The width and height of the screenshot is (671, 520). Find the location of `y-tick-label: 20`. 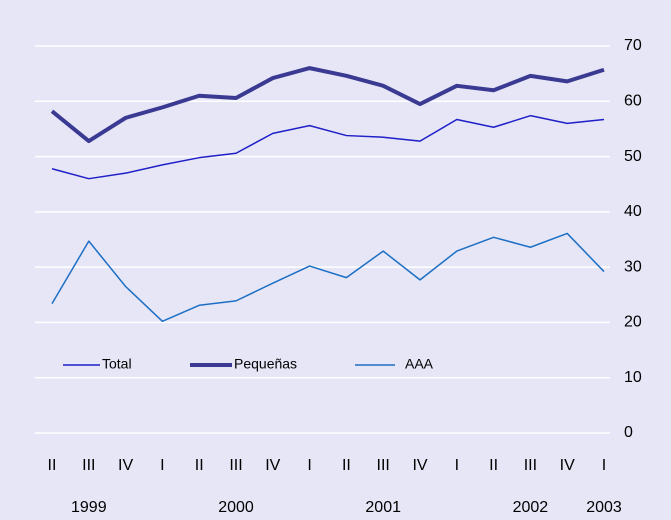

y-tick-label: 20 is located at coordinates (633, 322).